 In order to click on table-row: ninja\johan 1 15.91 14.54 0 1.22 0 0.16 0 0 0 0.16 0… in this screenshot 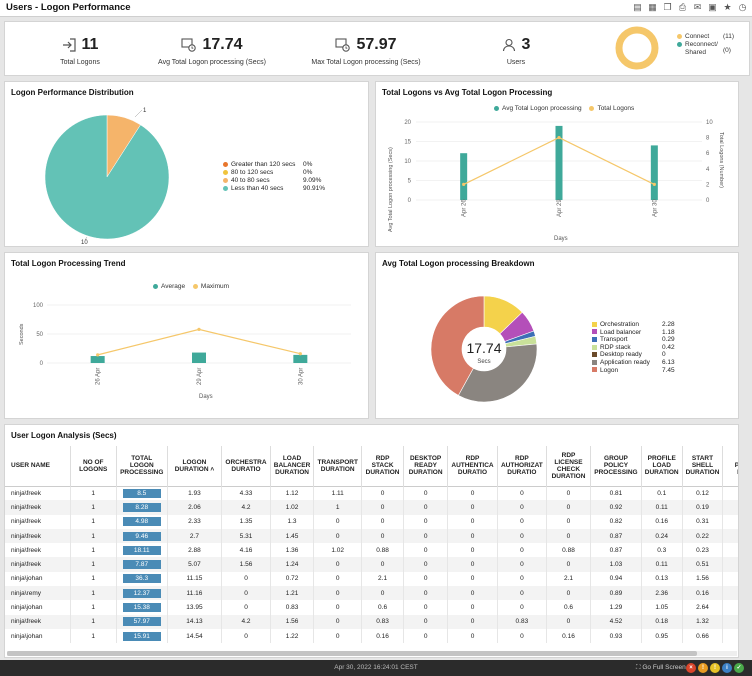, I will do `click(371, 636)`.